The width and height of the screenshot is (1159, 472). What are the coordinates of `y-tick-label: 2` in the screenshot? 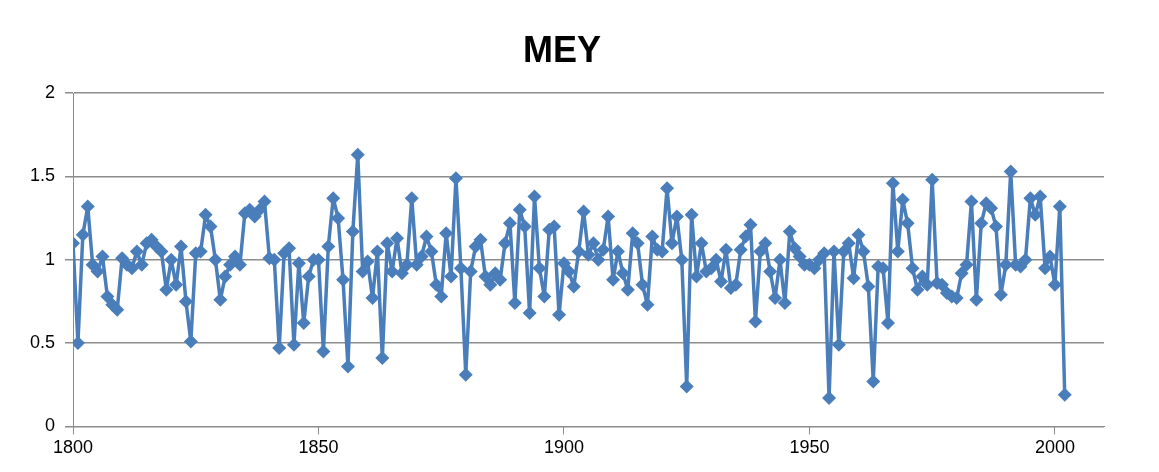 It's located at (50, 92).